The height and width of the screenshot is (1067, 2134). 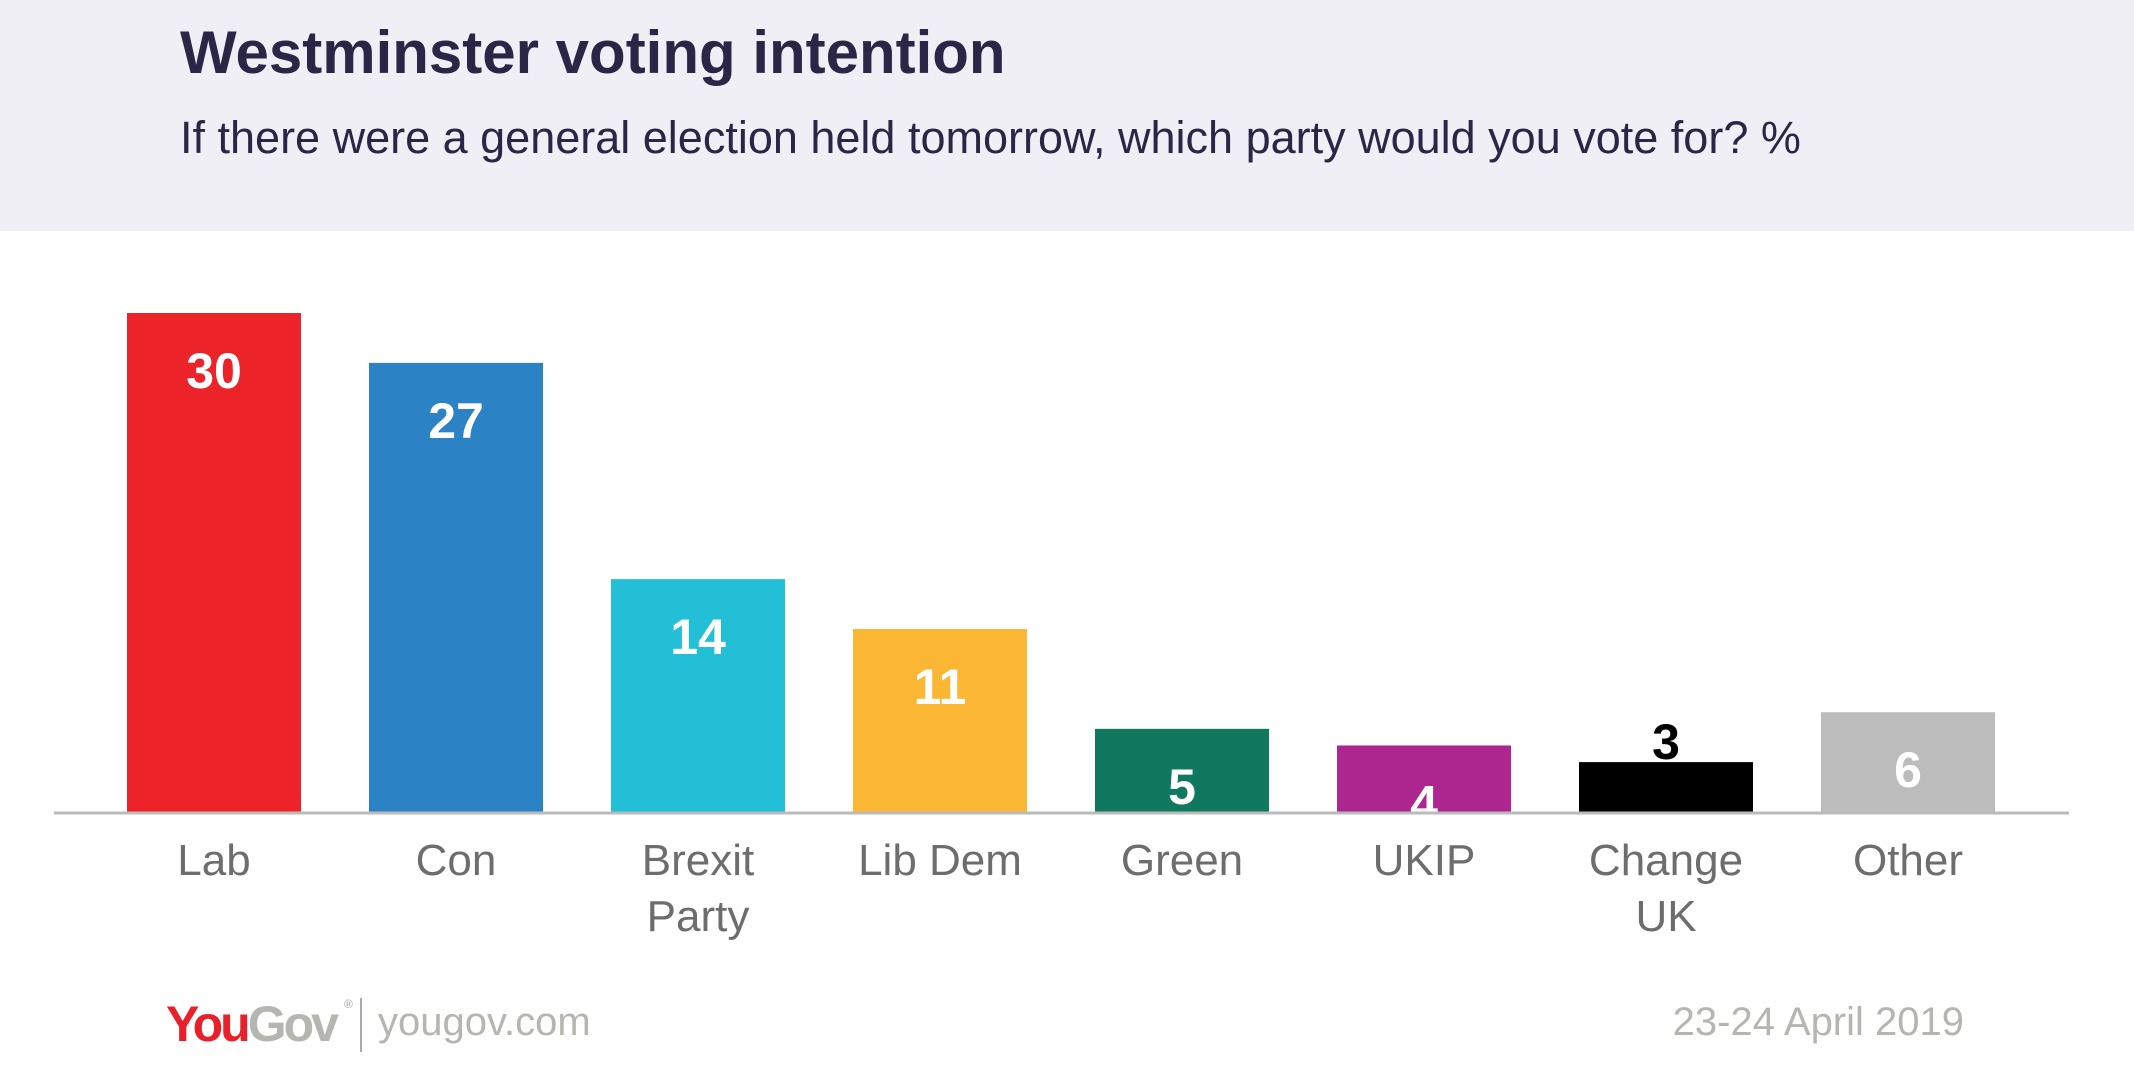 What do you see at coordinates (698, 637) in the screenshot?
I see `data-label: 14` at bounding box center [698, 637].